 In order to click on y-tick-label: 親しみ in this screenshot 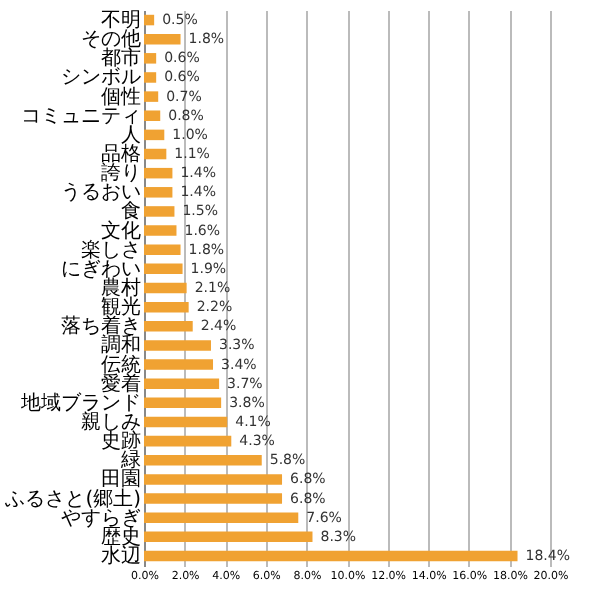, I will do `click(111, 421)`.